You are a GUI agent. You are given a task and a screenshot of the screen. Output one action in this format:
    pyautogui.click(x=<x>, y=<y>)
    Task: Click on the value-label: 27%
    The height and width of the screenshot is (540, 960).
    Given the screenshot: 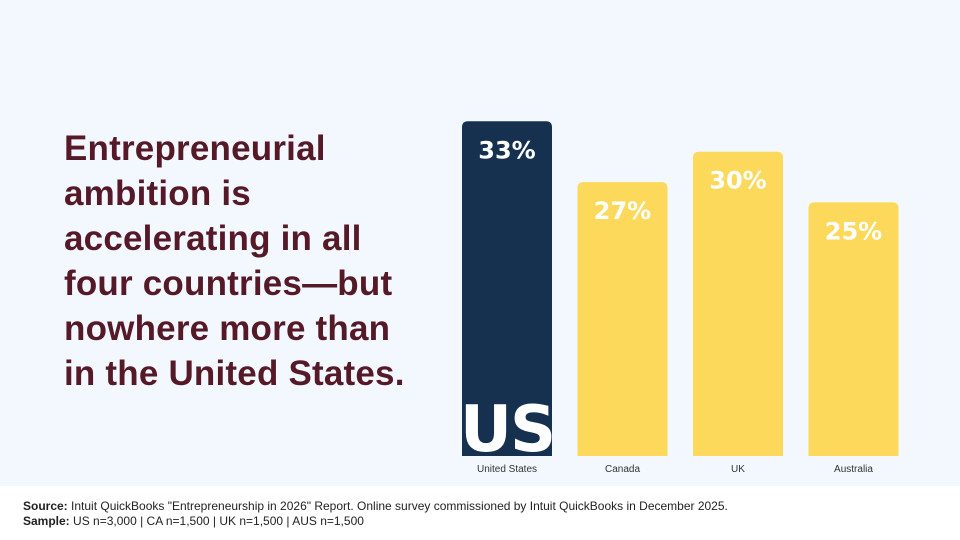 What is the action you would take?
    pyautogui.click(x=622, y=211)
    